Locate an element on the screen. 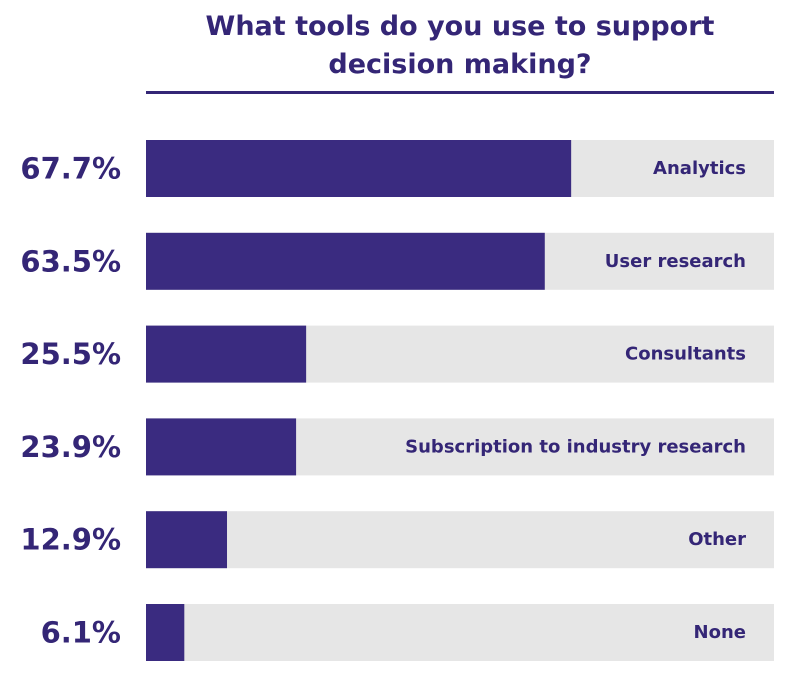  value-label-2: 63.5% is located at coordinates (70, 261).